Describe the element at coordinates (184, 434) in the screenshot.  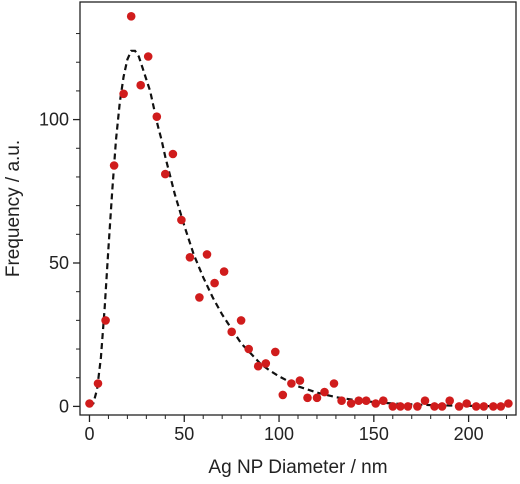
I see `x-tick-label: 50` at that location.